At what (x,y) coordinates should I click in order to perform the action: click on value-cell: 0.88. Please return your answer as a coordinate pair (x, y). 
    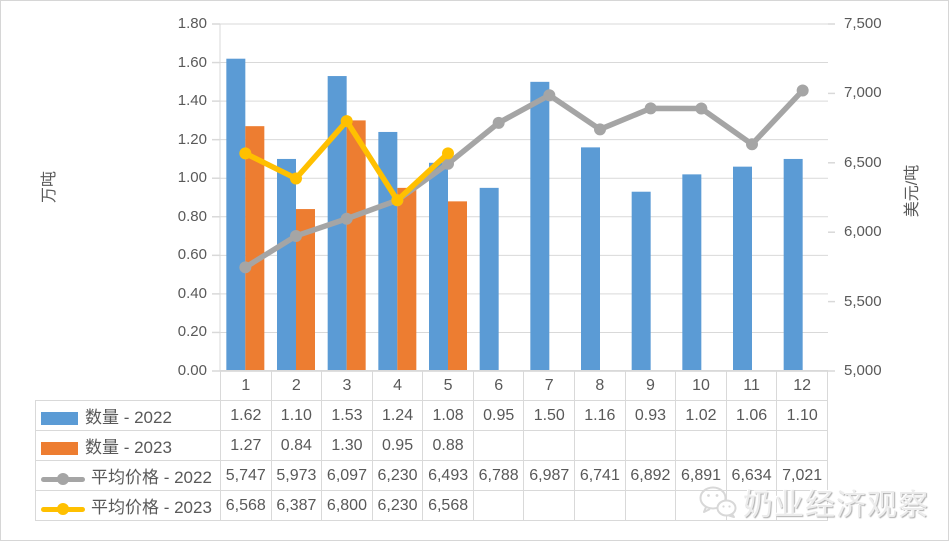
    Looking at the image, I should click on (448, 445).